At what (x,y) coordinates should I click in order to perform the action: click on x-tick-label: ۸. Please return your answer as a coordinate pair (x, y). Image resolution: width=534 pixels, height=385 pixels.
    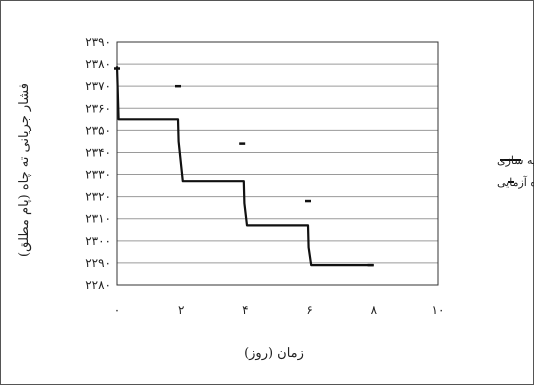
    Looking at the image, I should click on (374, 310).